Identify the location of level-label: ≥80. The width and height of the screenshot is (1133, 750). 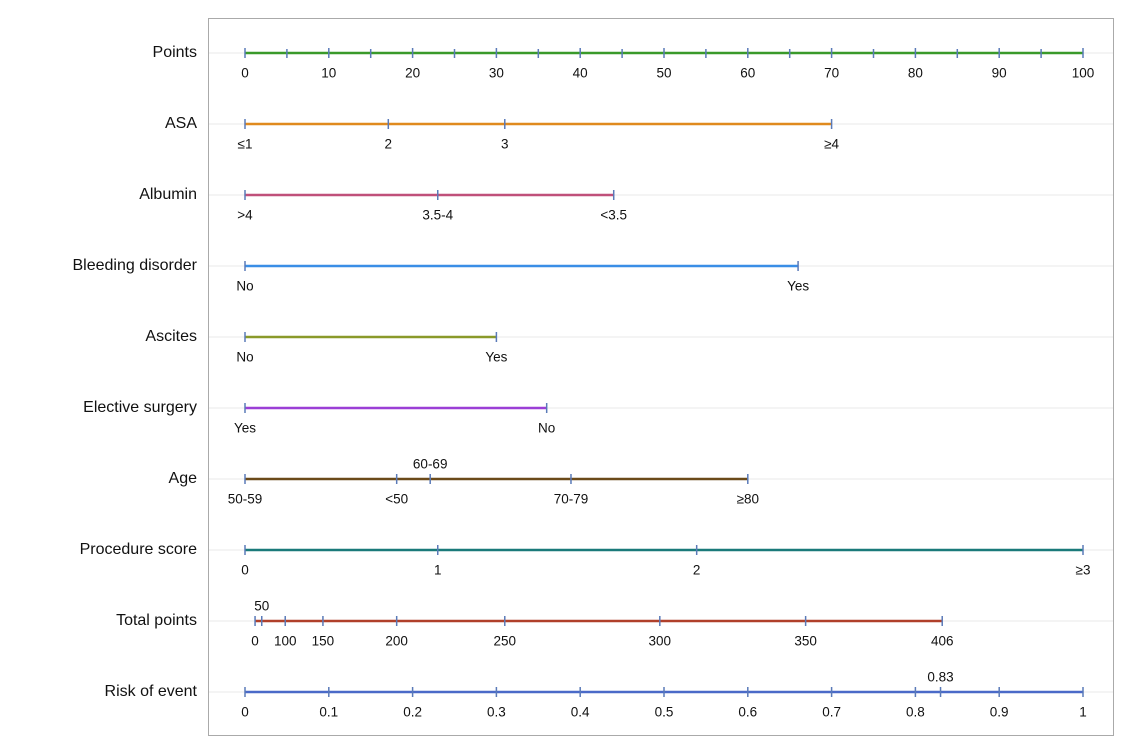
(748, 499).